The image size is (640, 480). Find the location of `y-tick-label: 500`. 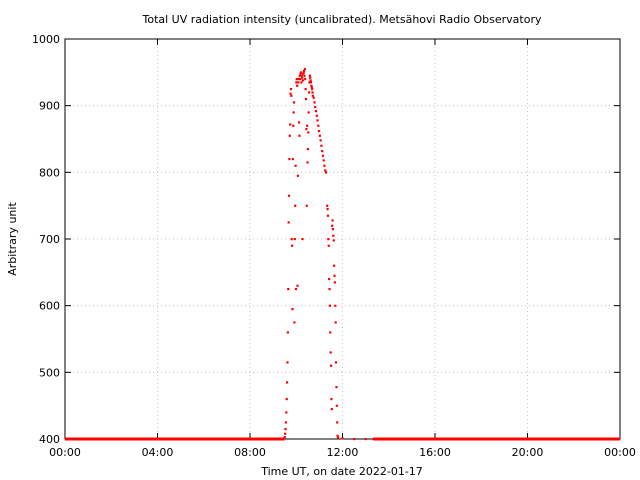

y-tick-label: 500 is located at coordinates (49, 372).